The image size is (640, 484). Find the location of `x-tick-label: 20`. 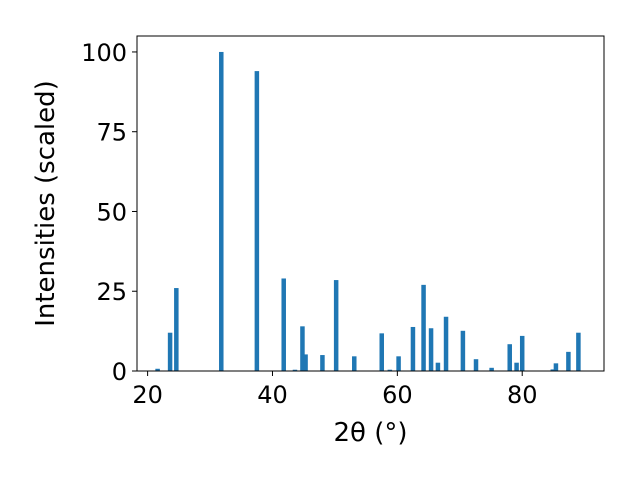

x-tick-label: 20 is located at coordinates (147, 395).